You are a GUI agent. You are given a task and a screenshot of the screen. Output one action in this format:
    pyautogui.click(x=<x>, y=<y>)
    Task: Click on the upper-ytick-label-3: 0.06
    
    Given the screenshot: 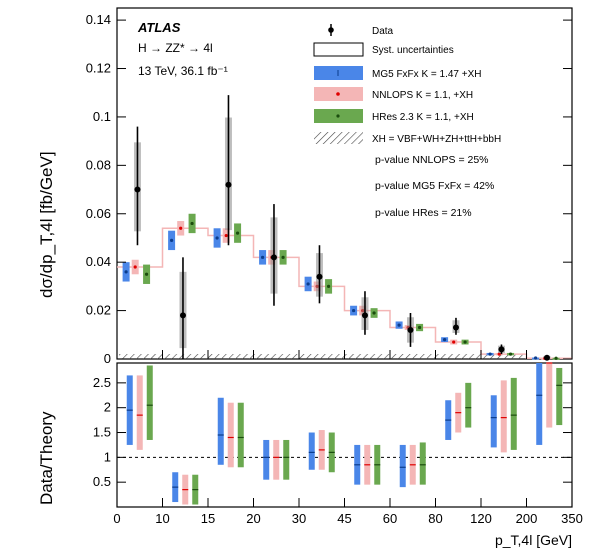 What is the action you would take?
    pyautogui.click(x=98, y=213)
    